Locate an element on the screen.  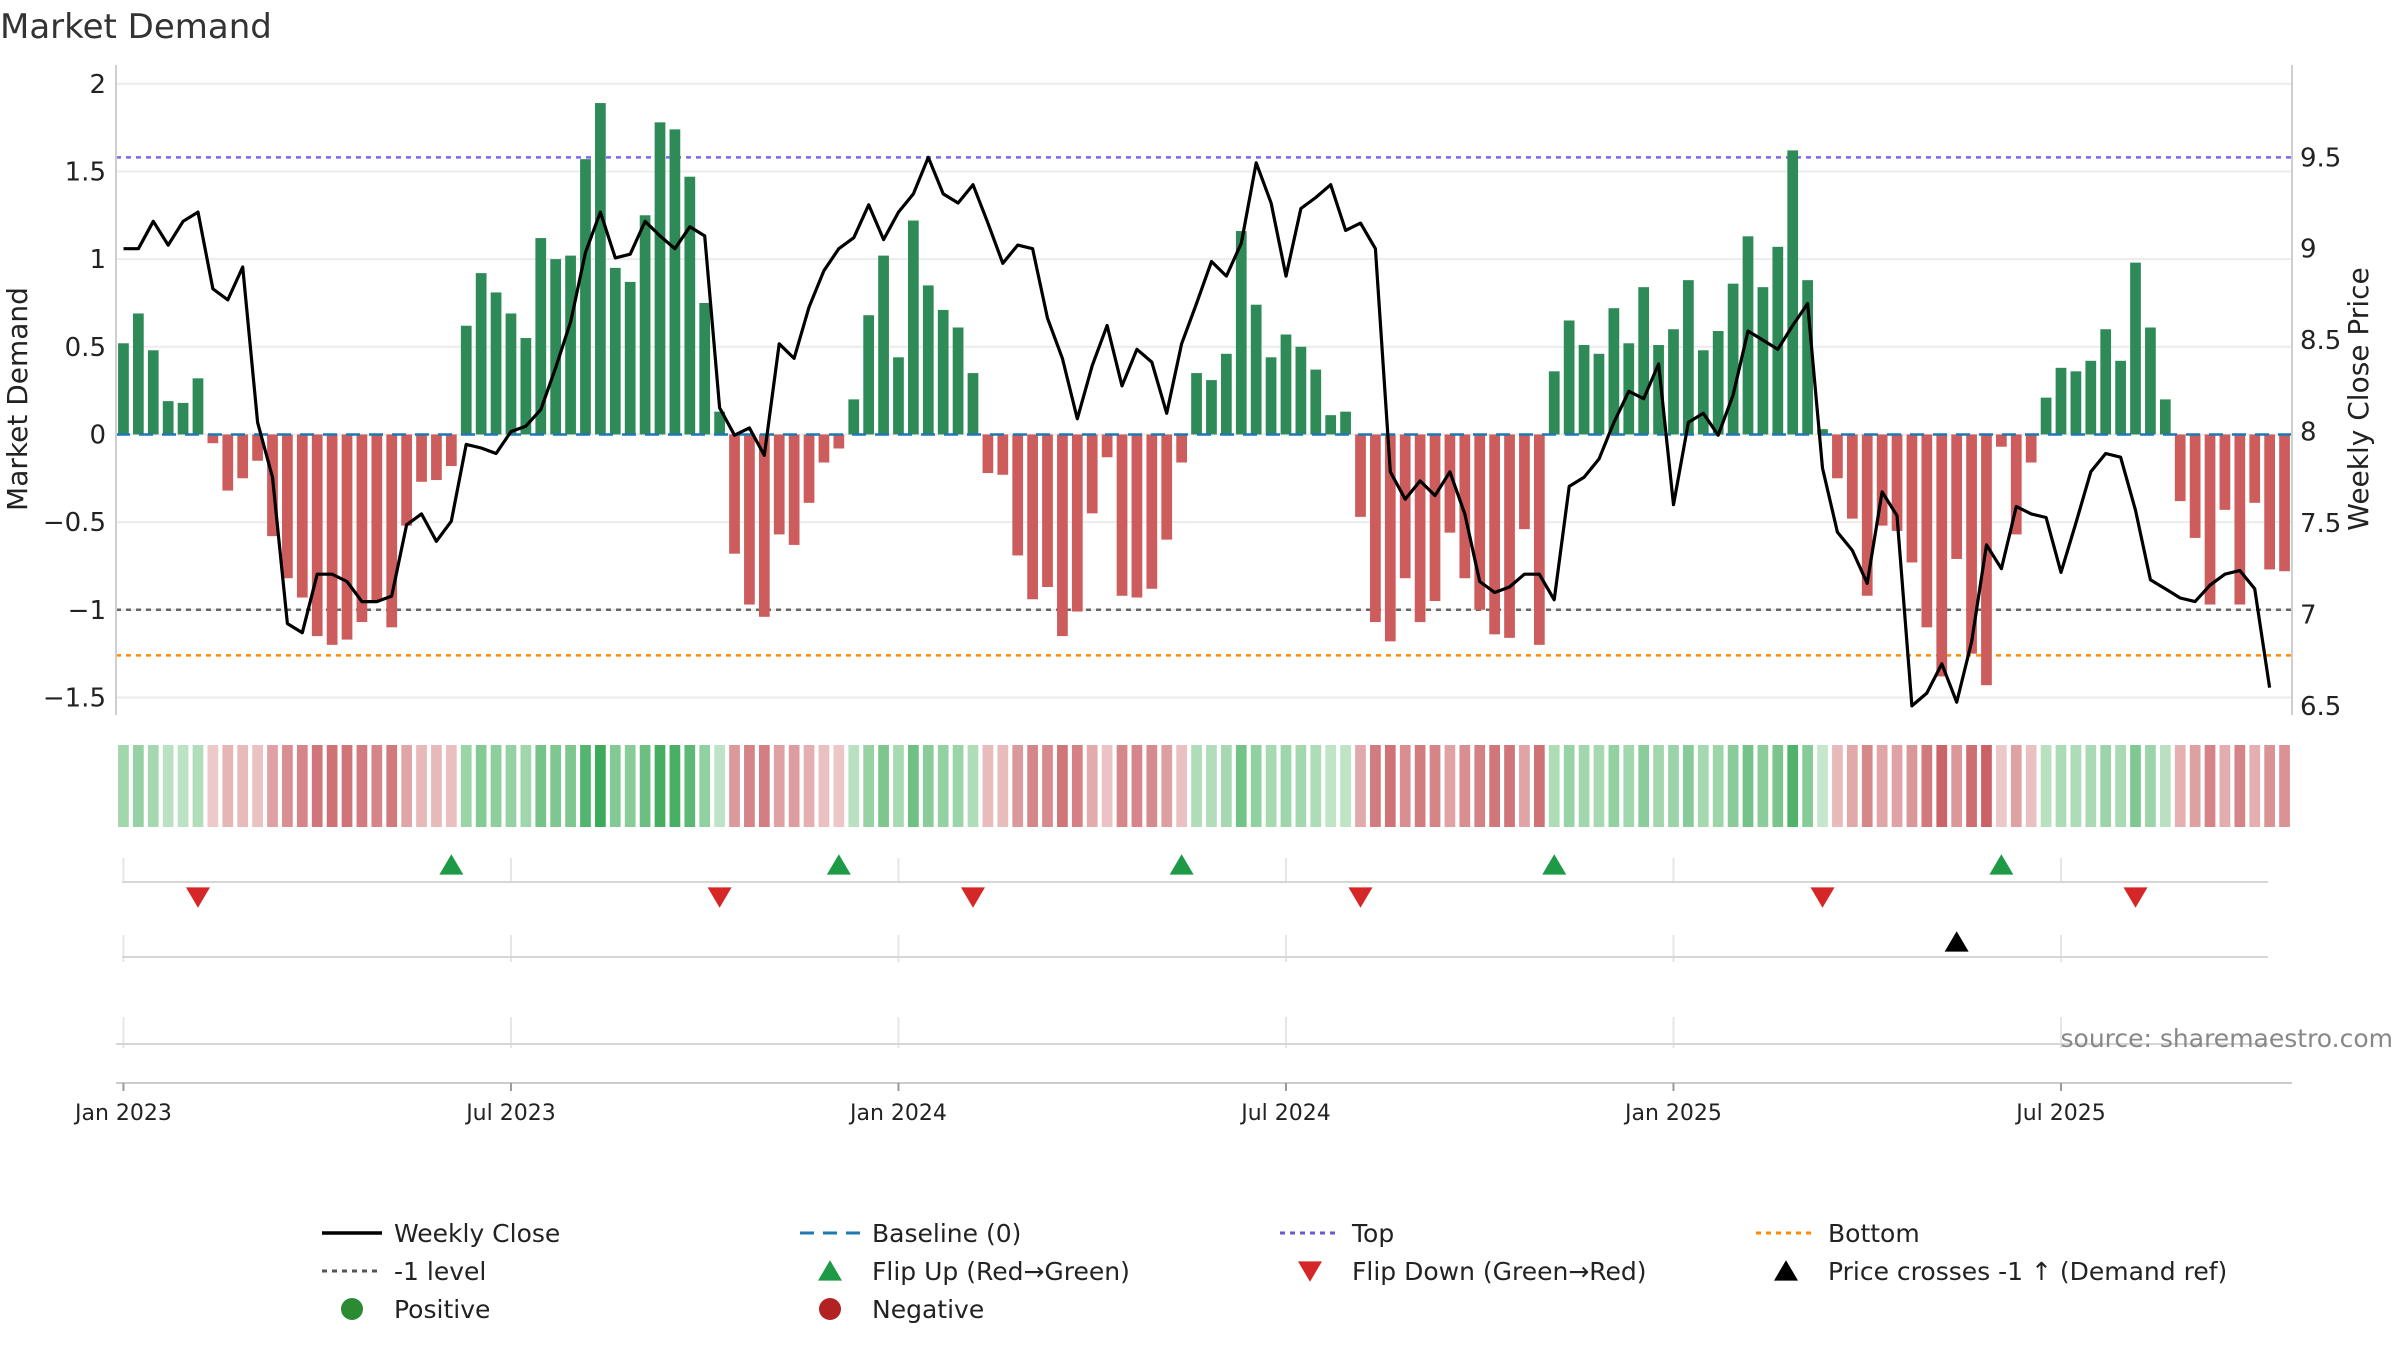
chart-title: Market Demand is located at coordinates (136, 27).